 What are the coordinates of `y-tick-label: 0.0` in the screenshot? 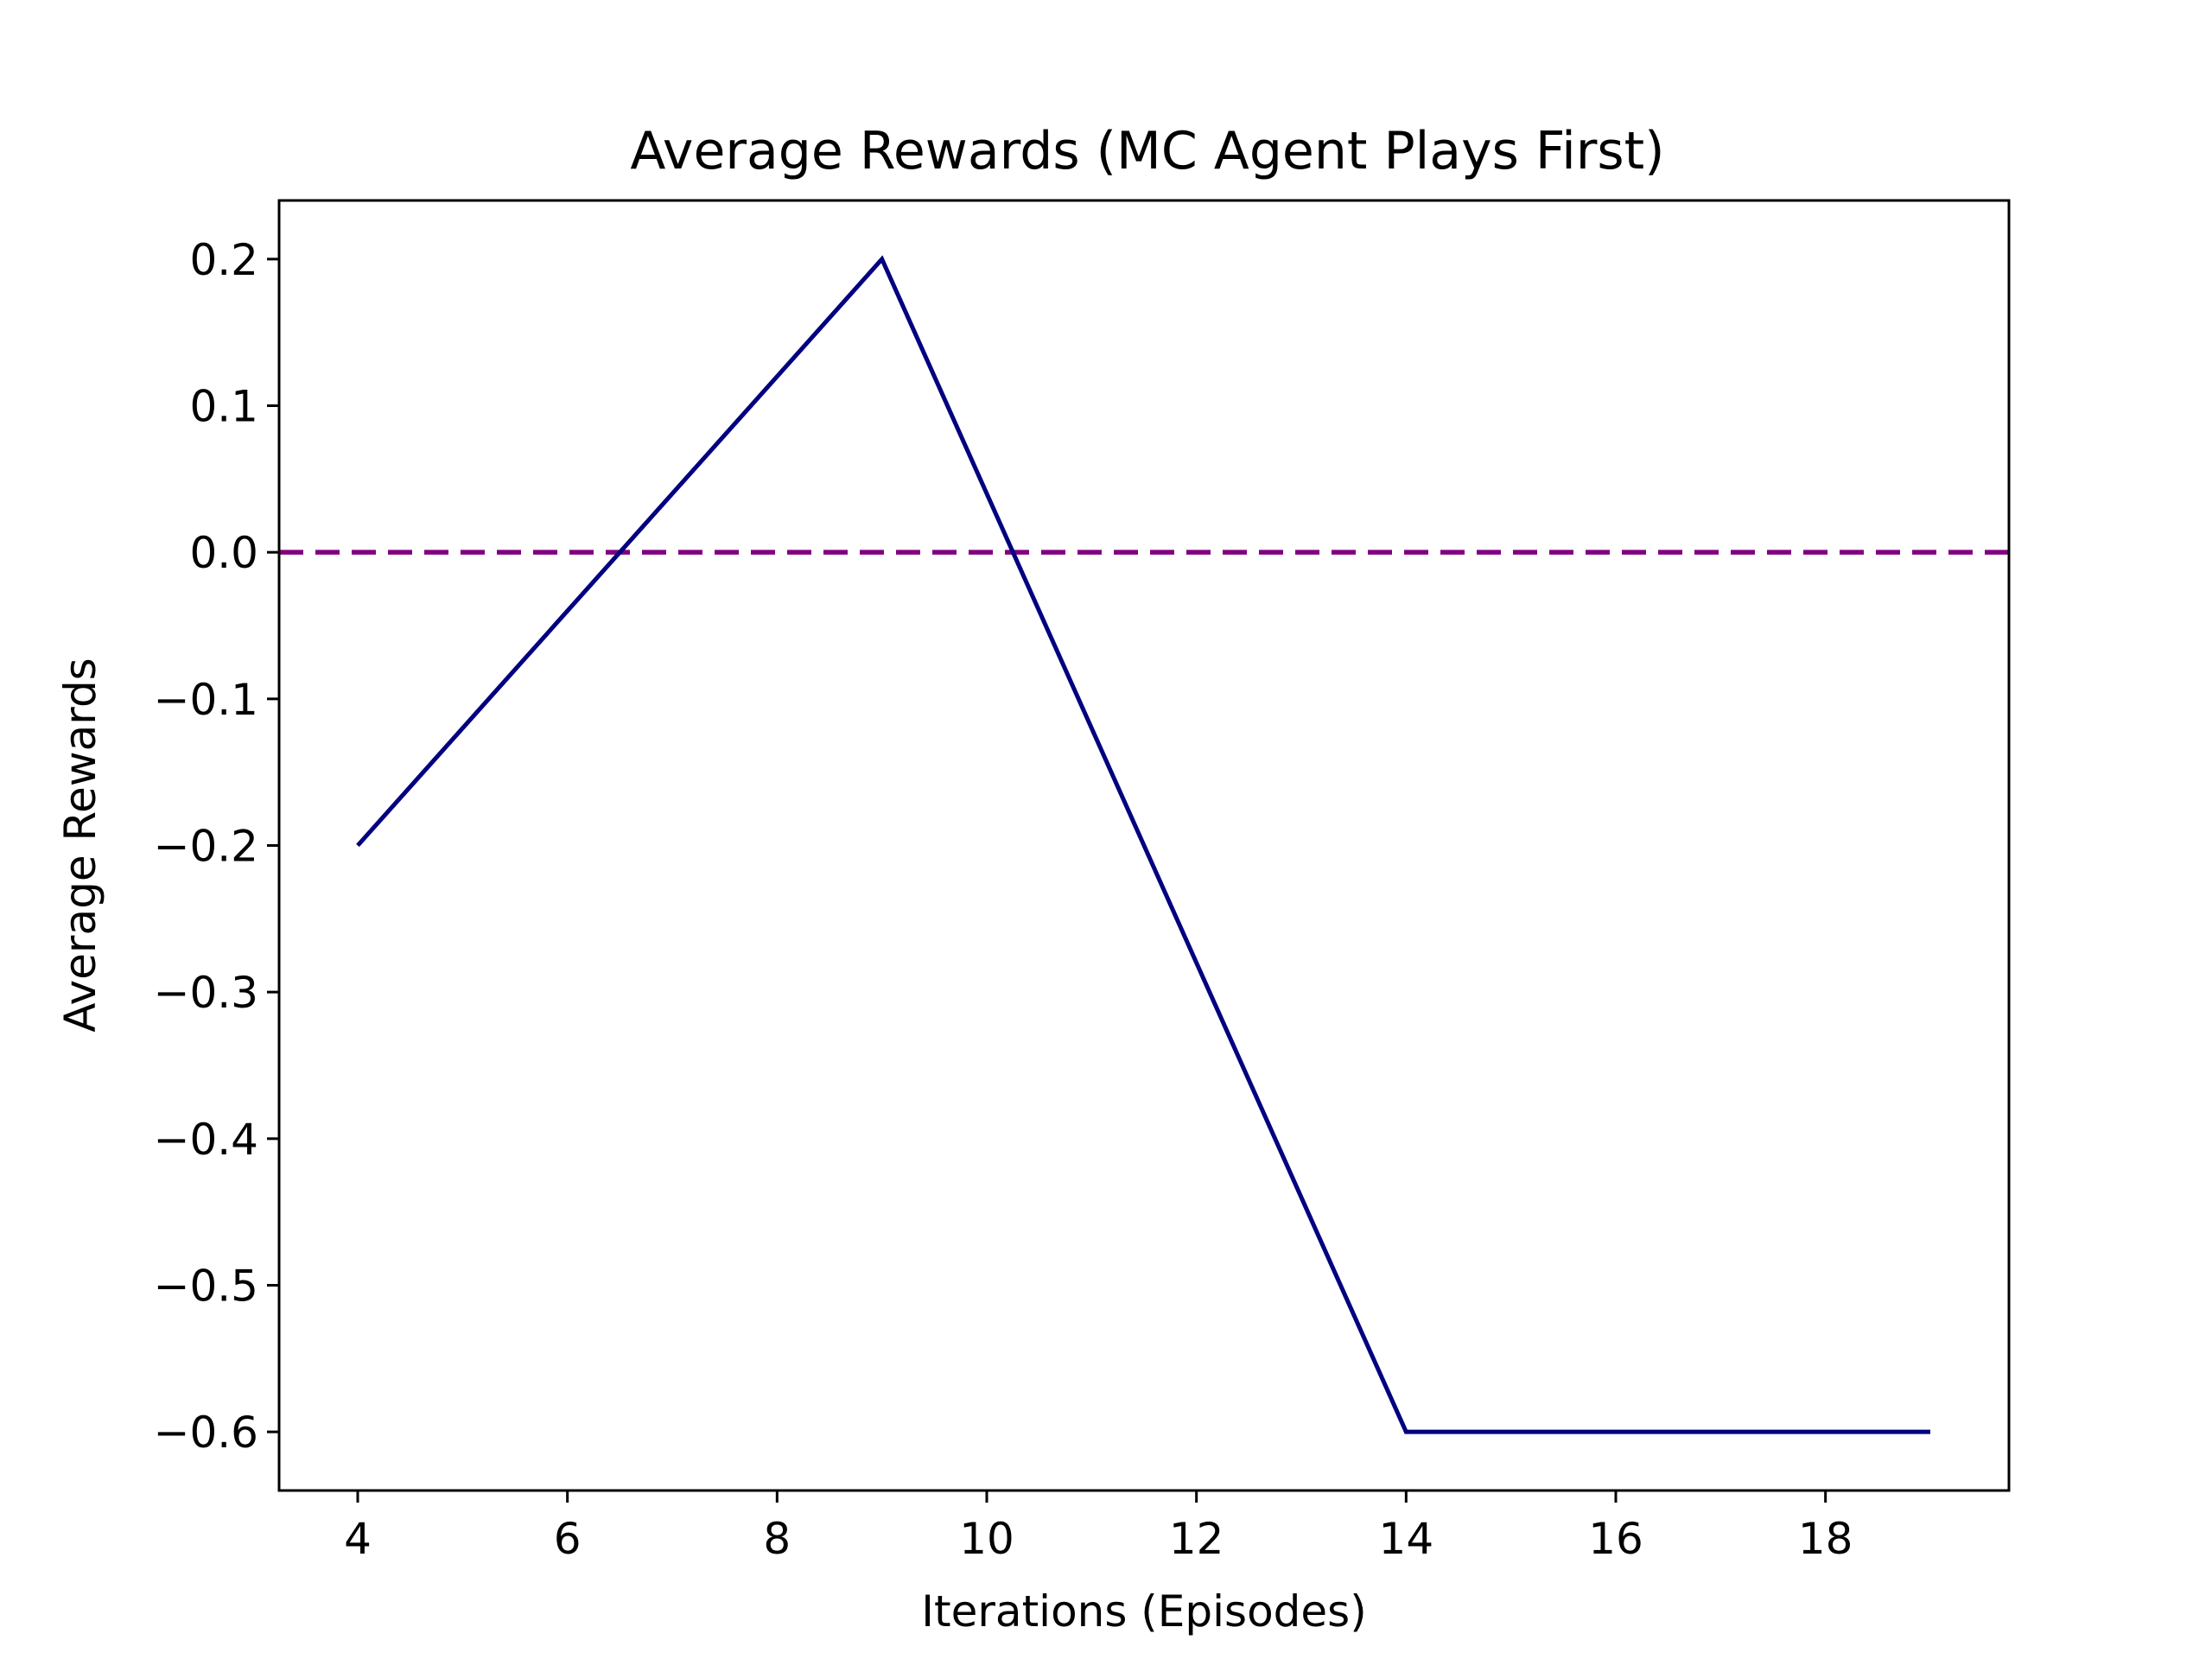 It's located at (223, 553).